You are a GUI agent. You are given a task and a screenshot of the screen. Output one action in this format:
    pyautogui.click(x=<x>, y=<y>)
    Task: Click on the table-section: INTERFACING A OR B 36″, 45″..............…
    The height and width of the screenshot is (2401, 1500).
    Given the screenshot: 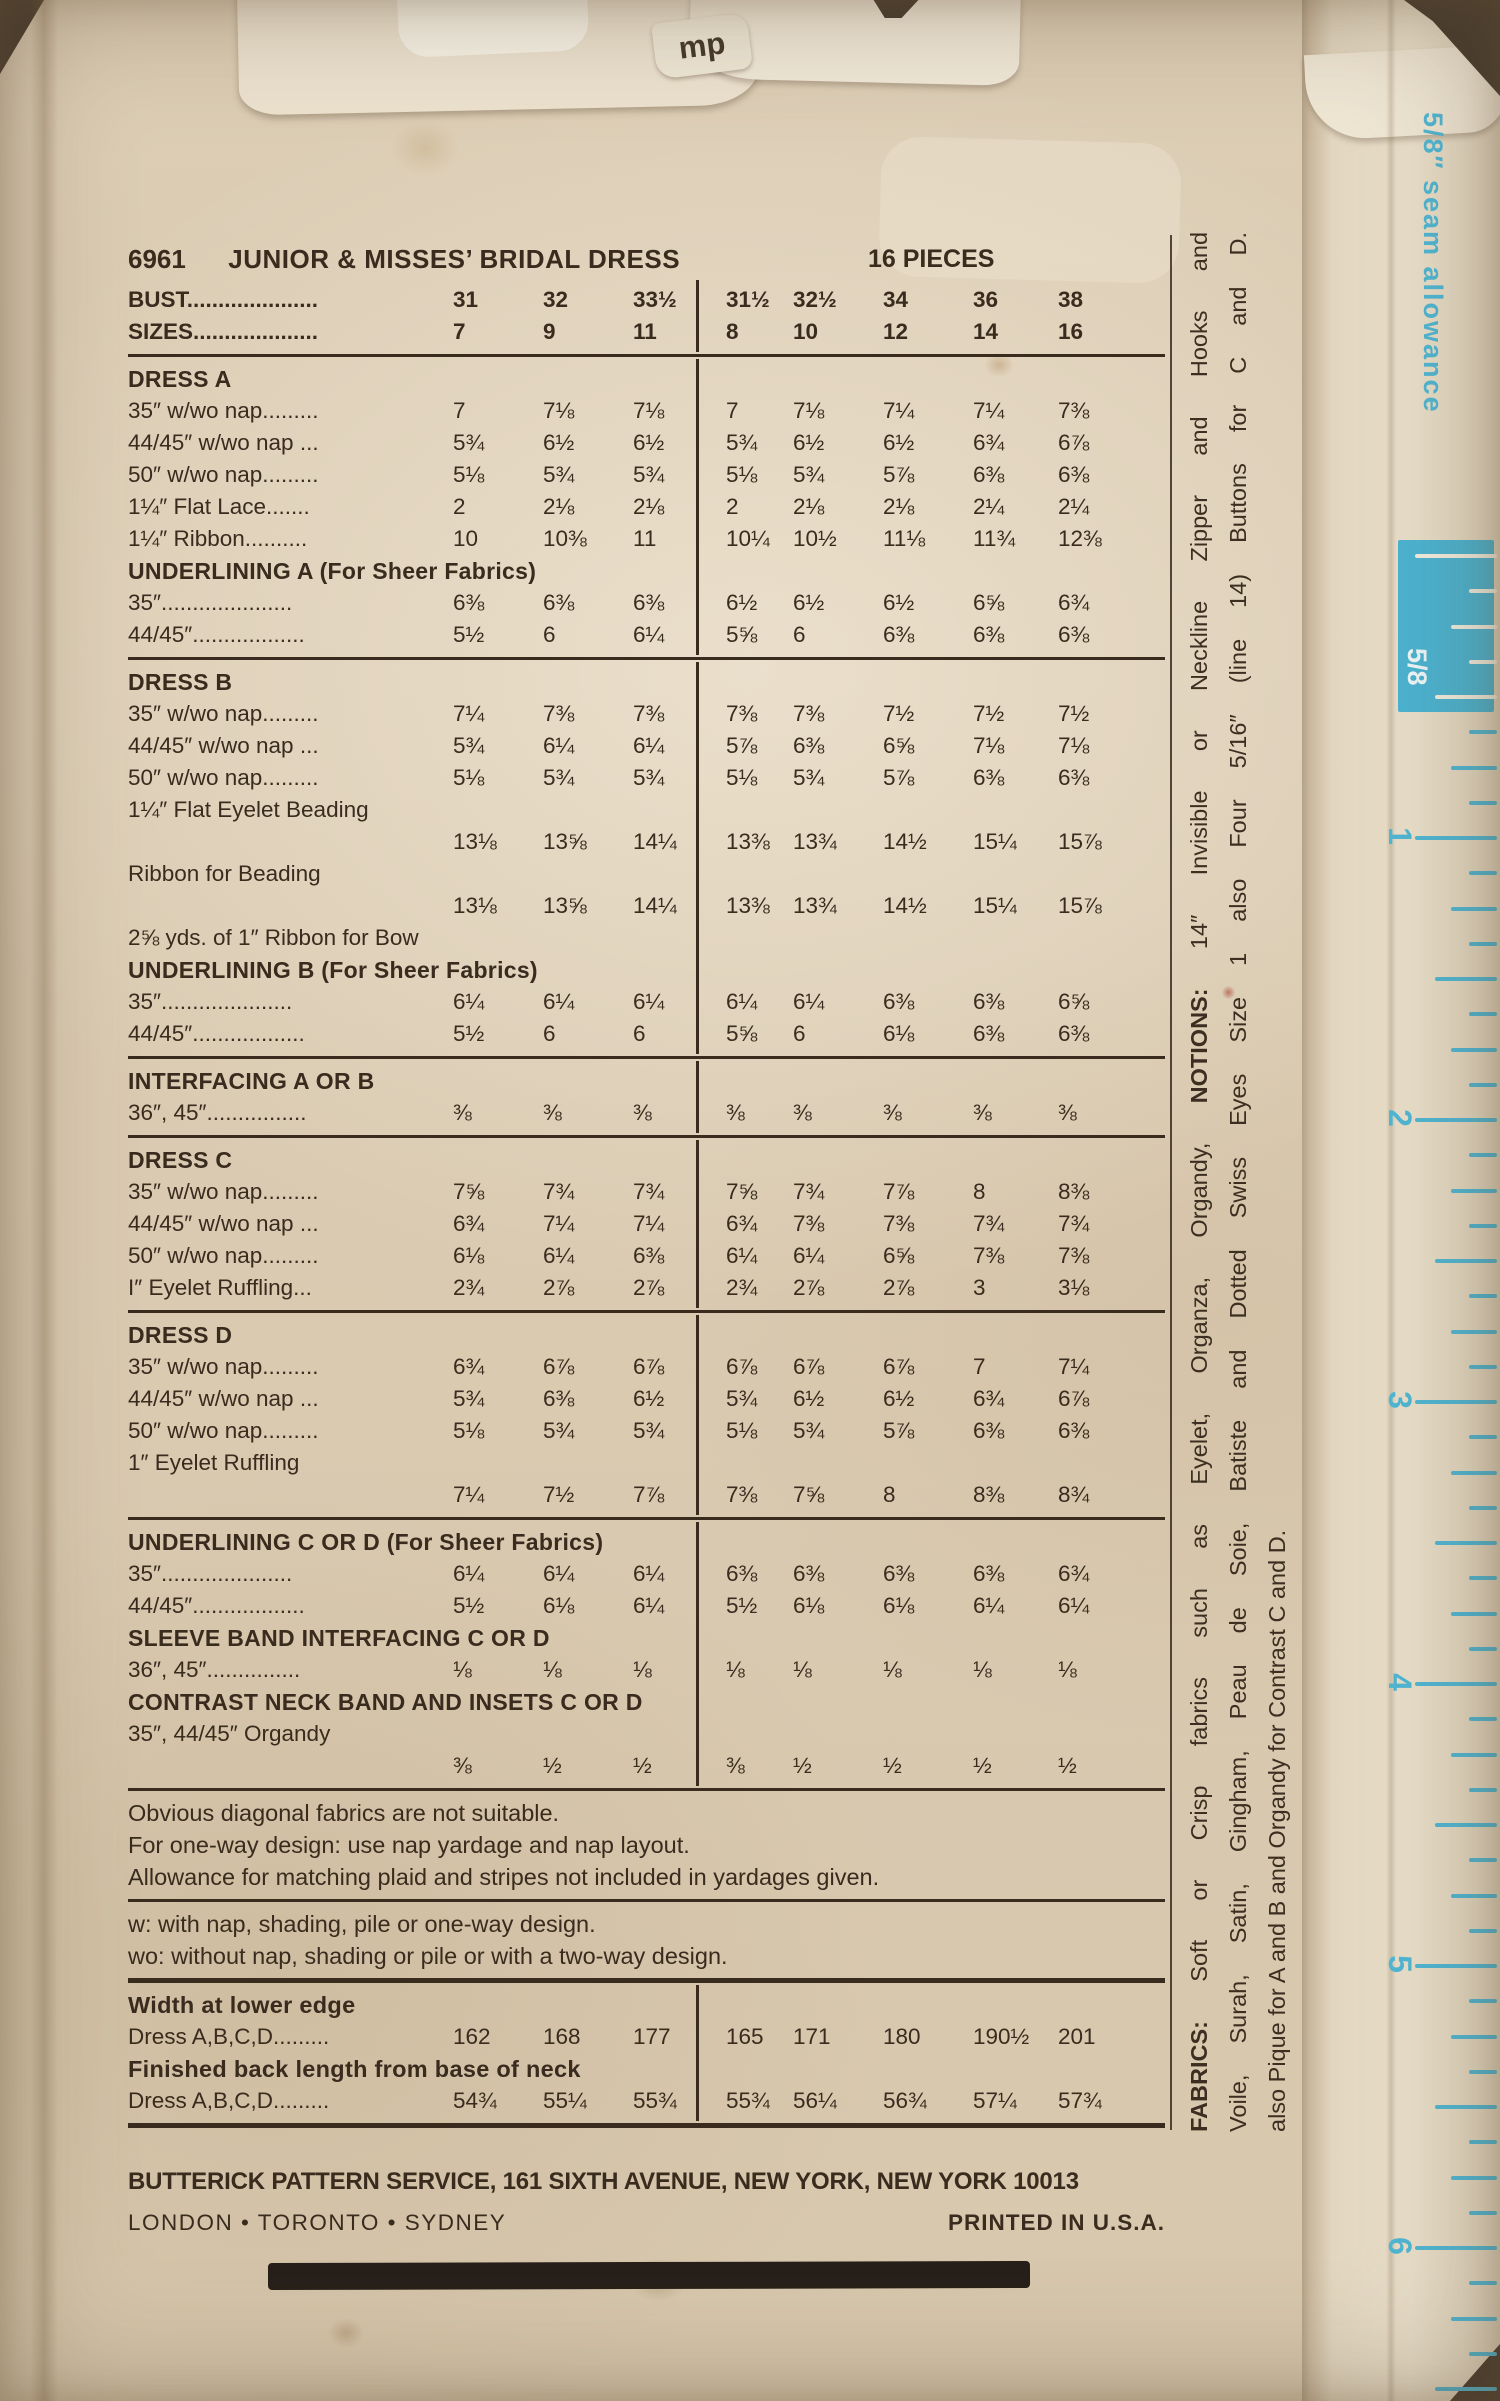 What is the action you would take?
    pyautogui.click(x=646, y=1097)
    